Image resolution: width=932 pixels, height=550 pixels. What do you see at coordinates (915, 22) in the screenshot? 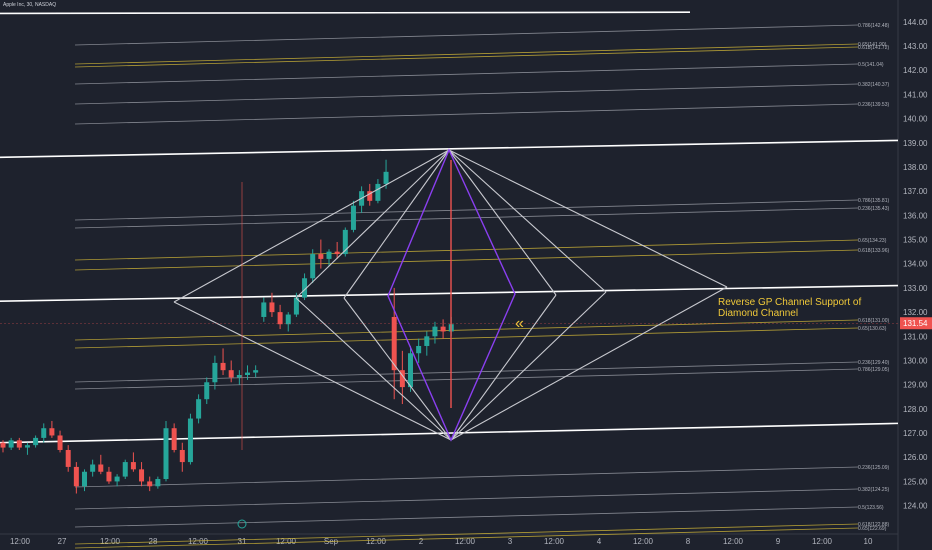
I see `y-tick-label: 144.00` at bounding box center [915, 22].